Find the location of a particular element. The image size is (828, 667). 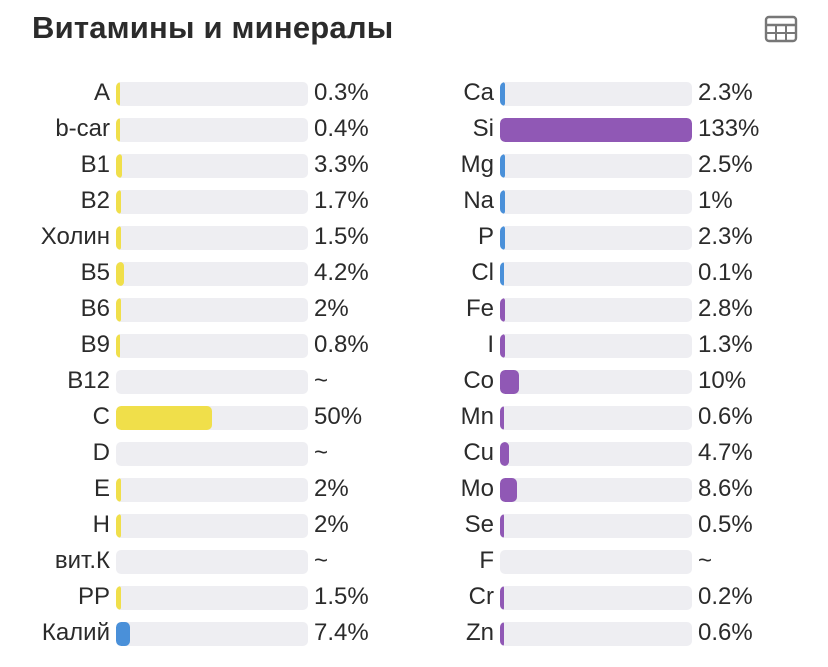

nutrient-percent: 2.8% is located at coordinates (725, 308).